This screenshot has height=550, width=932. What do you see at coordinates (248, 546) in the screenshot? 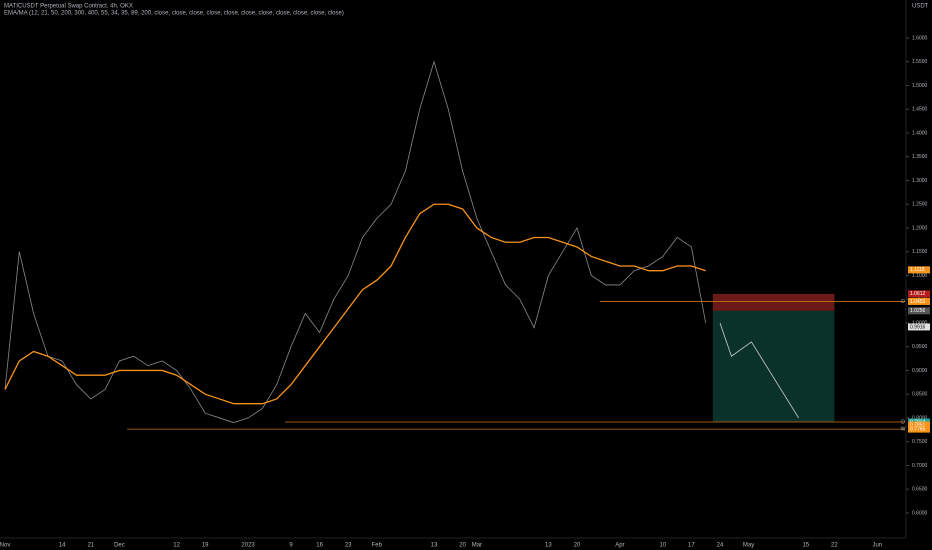
I see `x-tick-label: 2023` at bounding box center [248, 546].